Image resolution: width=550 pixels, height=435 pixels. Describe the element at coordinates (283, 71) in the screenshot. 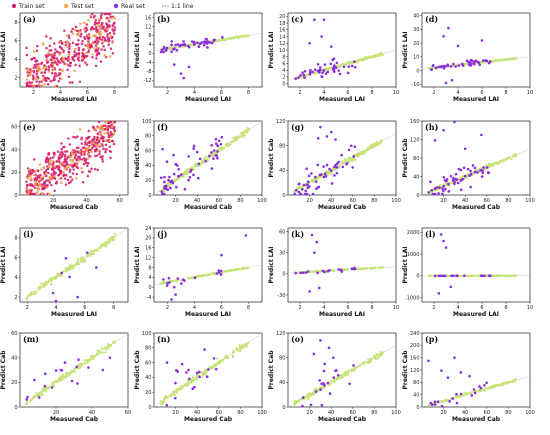

I see `y-tick-label: 4` at that location.